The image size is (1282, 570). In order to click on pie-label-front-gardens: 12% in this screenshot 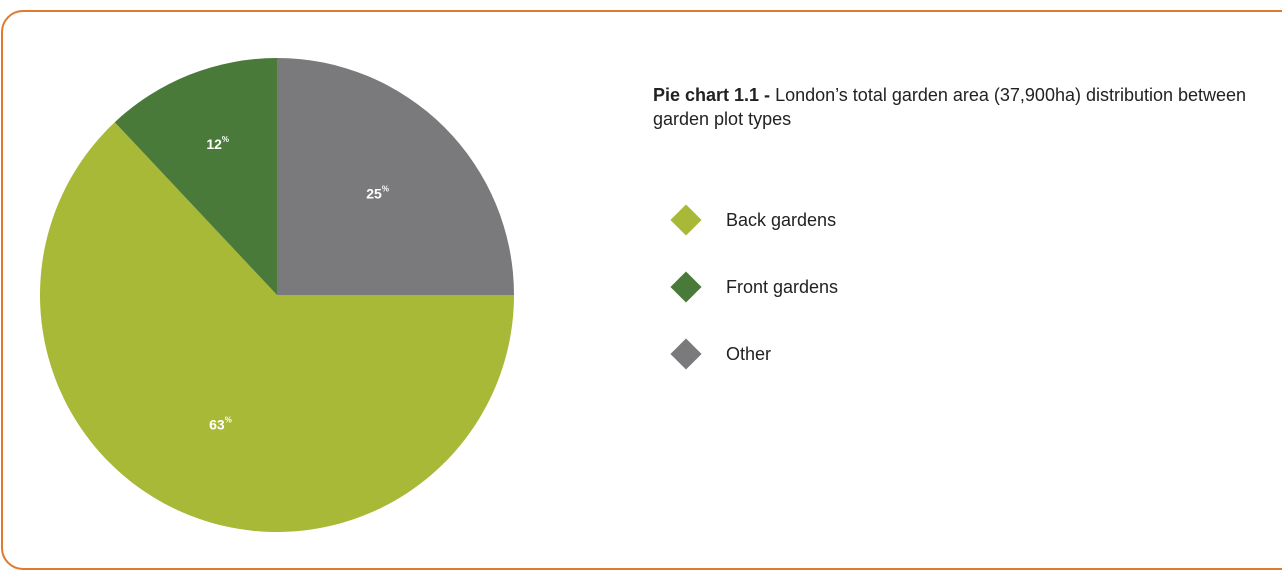, I will do `click(217, 143)`.